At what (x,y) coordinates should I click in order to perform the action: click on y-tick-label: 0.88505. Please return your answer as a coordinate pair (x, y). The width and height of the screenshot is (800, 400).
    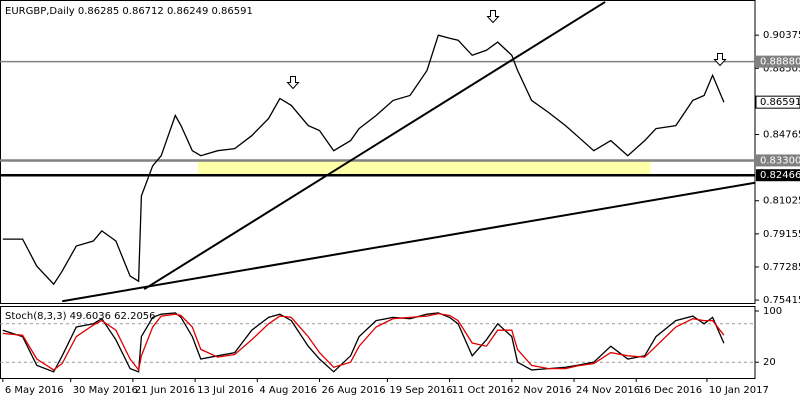
    Looking at the image, I should click on (781, 68).